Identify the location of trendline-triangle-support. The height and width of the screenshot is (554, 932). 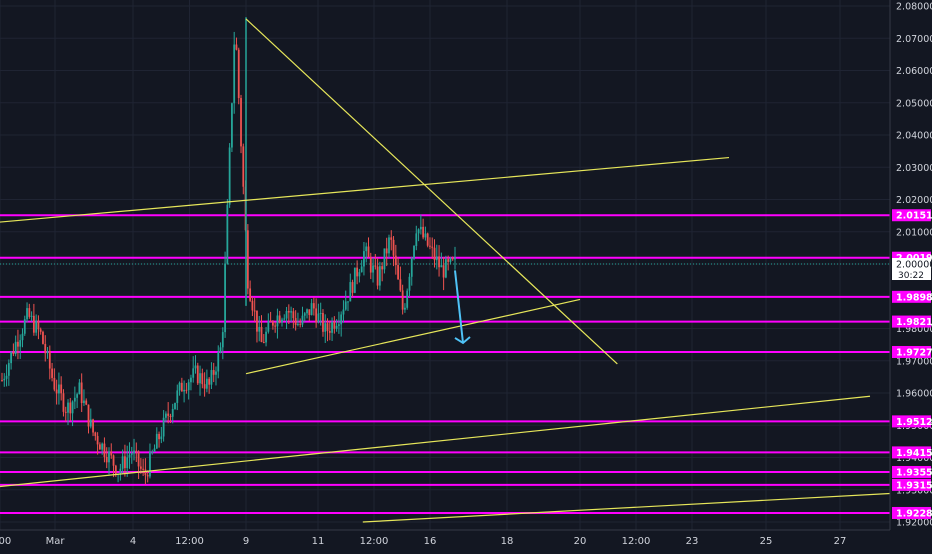
(413, 336).